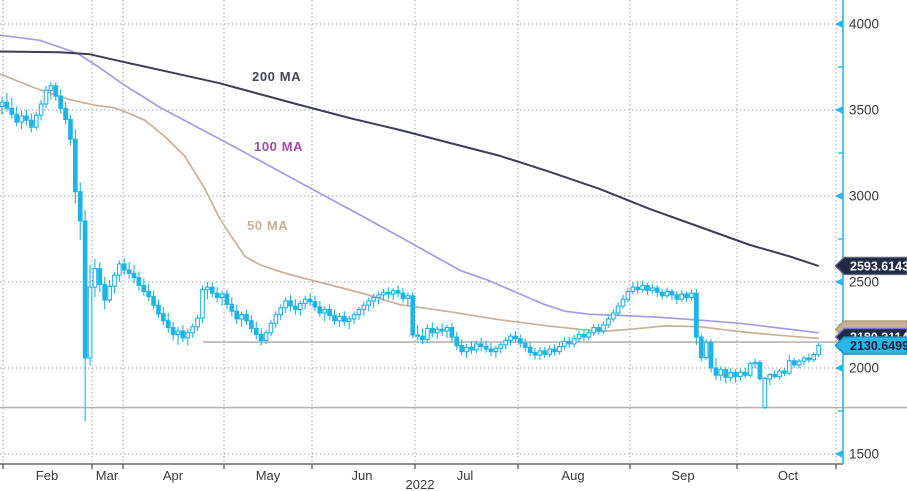  What do you see at coordinates (276, 76) in the screenshot?
I see `ma200-label: 200 MA` at bounding box center [276, 76].